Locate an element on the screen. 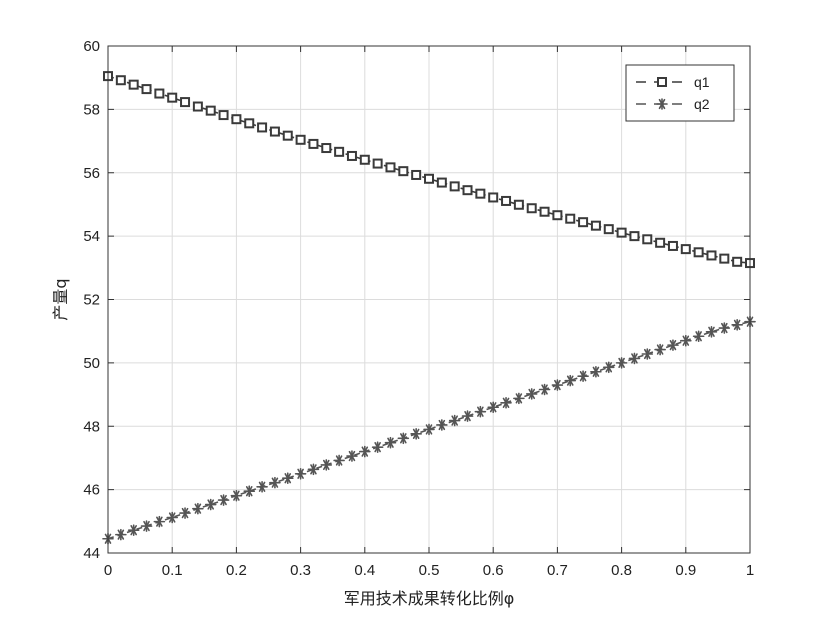 The image size is (827, 620). x-tick-label: 0 is located at coordinates (108, 570).